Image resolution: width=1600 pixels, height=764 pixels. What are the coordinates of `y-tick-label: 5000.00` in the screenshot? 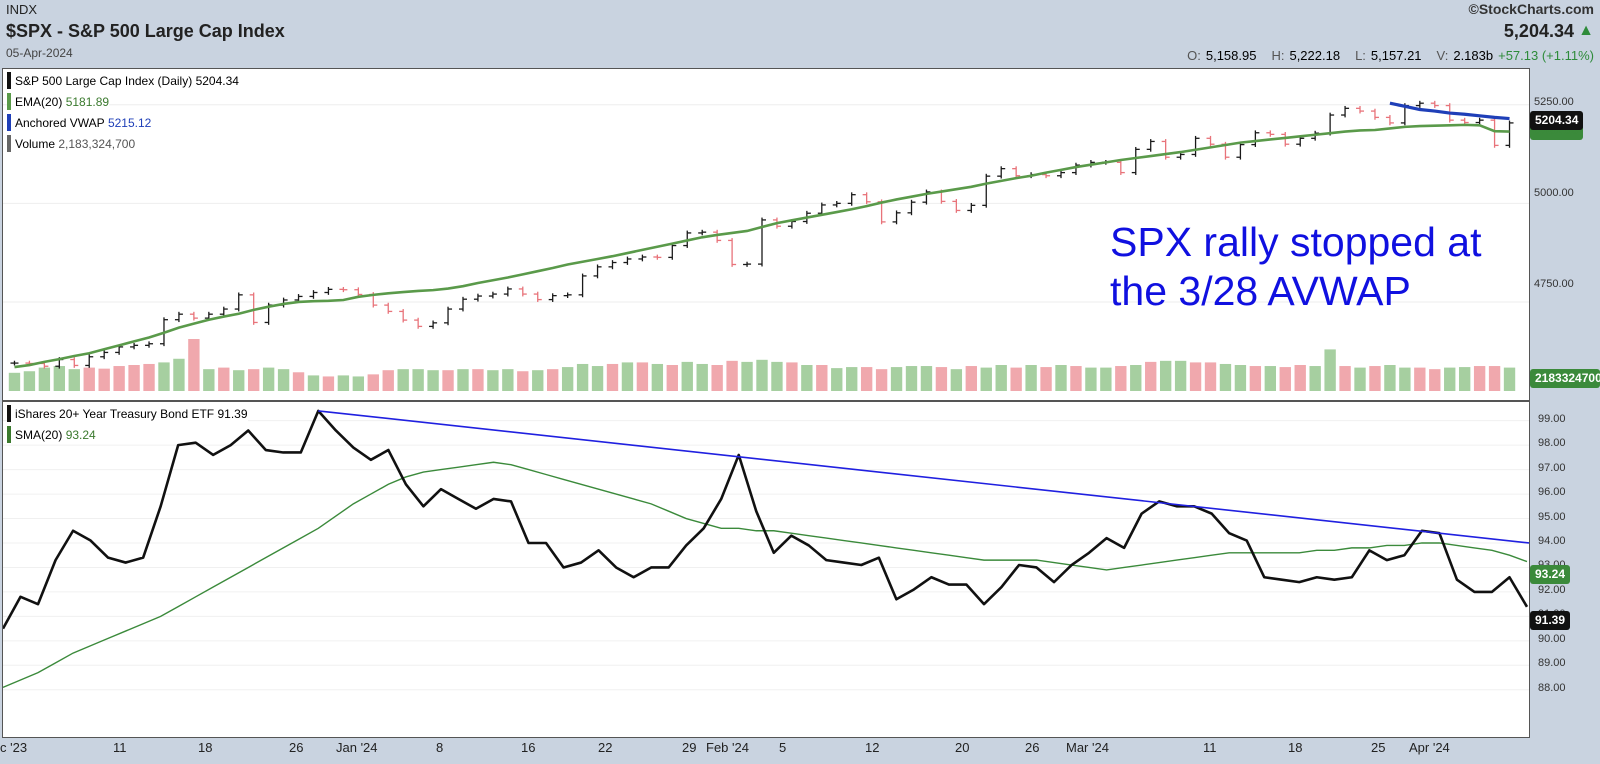 It's located at (1554, 193).